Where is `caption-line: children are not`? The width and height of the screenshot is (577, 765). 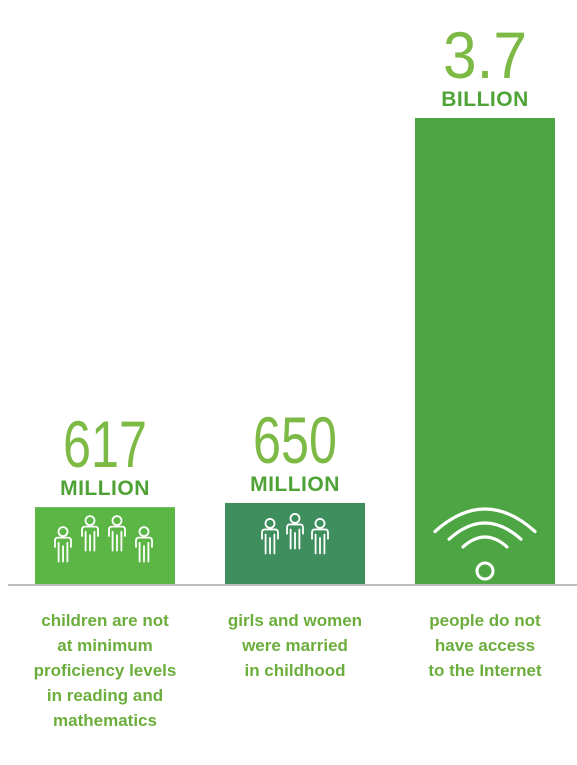 caption-line: children are not is located at coordinates (105, 620).